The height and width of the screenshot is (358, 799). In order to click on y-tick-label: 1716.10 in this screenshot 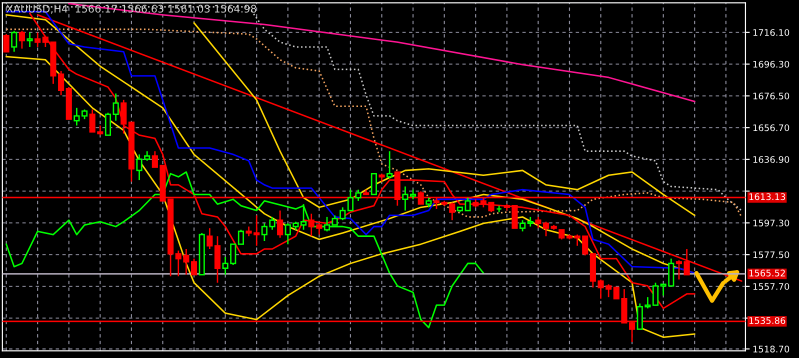, I will do `click(771, 32)`.